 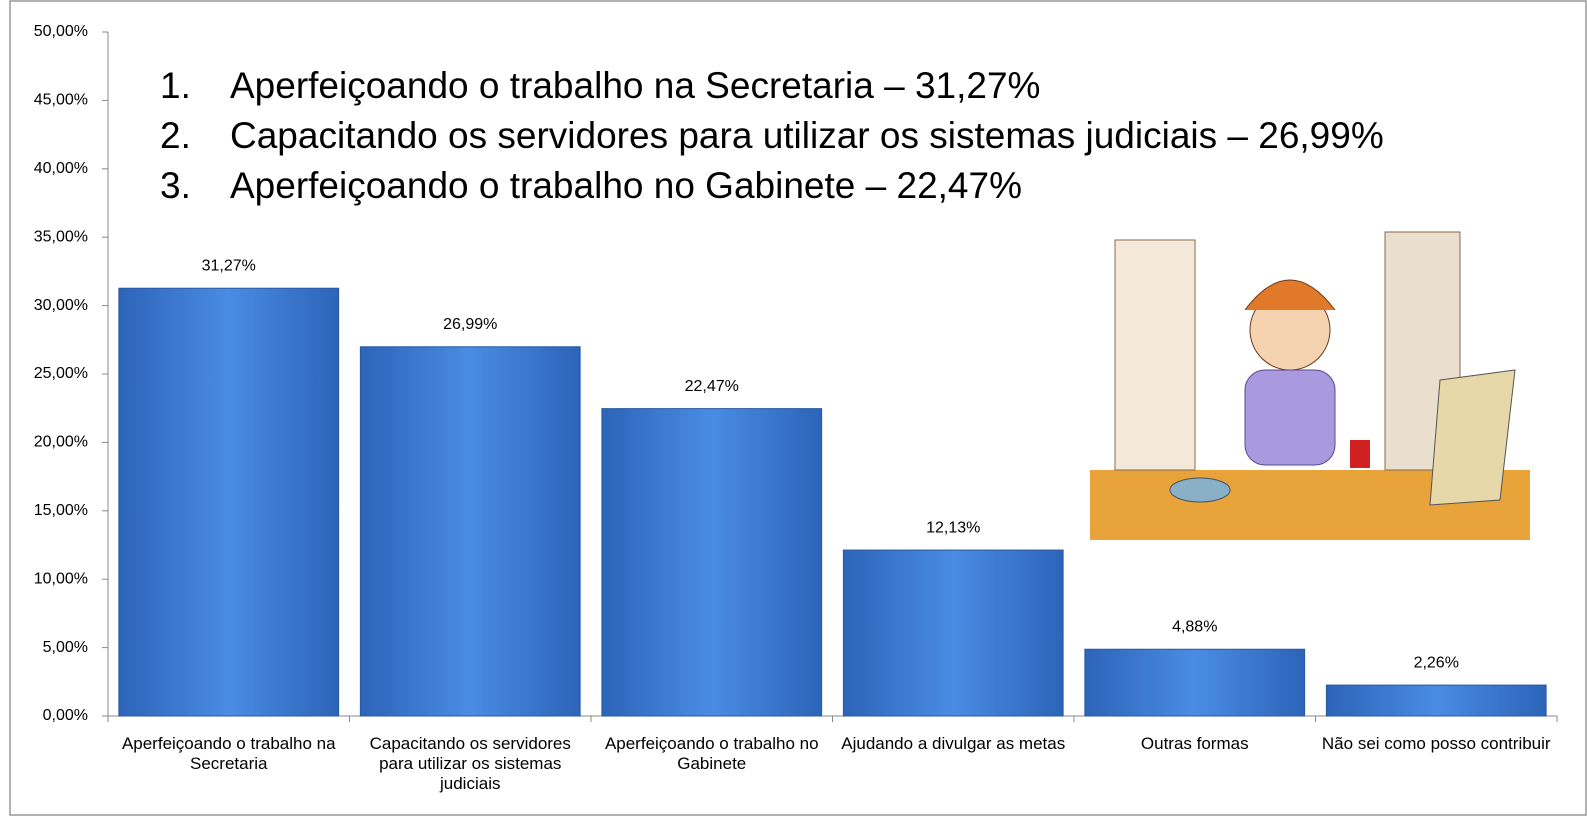 What do you see at coordinates (711, 753) in the screenshot?
I see `x-tick-label: Aperfeiçoando o trabalho no Gabinete` at bounding box center [711, 753].